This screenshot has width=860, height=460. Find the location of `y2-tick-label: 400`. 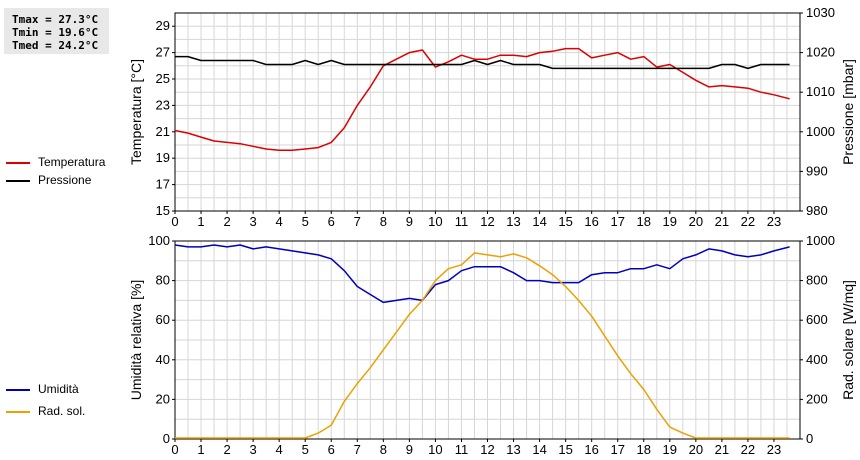

y2-tick-label: 400 is located at coordinates (817, 359).